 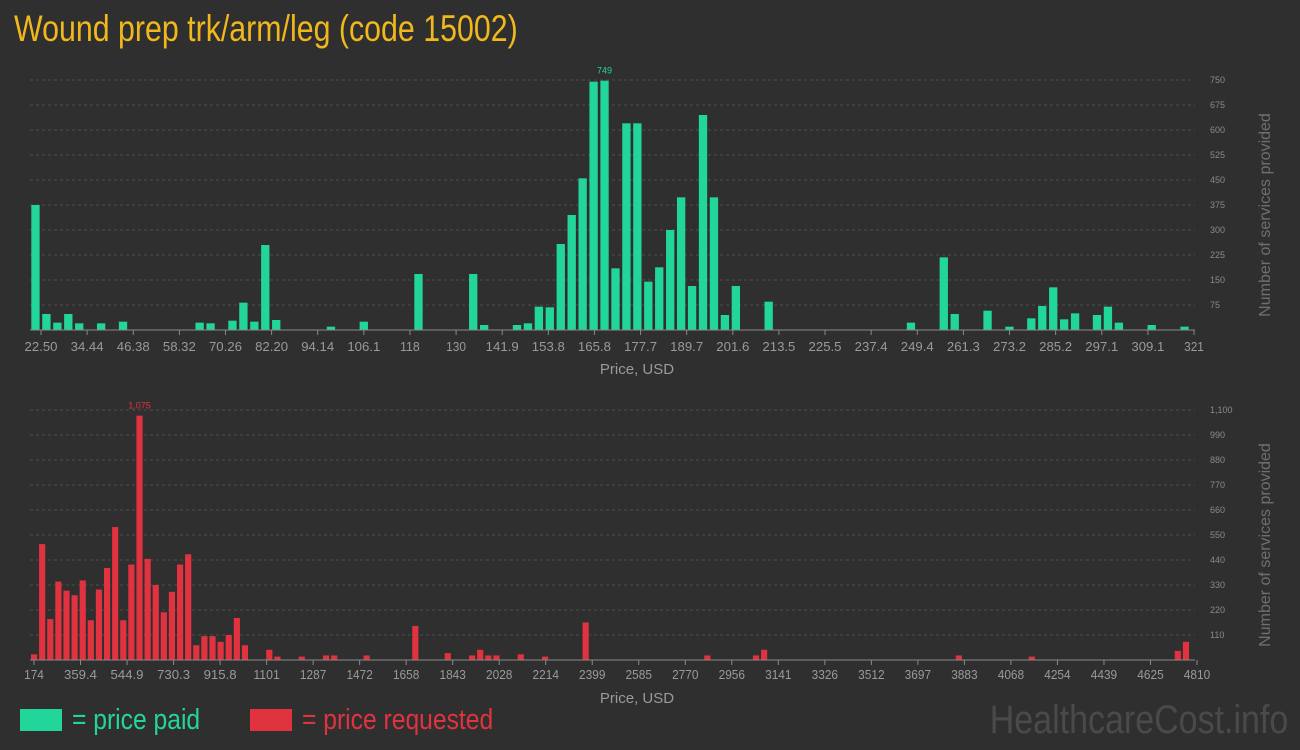 I want to click on x-tick-label: 1472, so click(x=359, y=674).